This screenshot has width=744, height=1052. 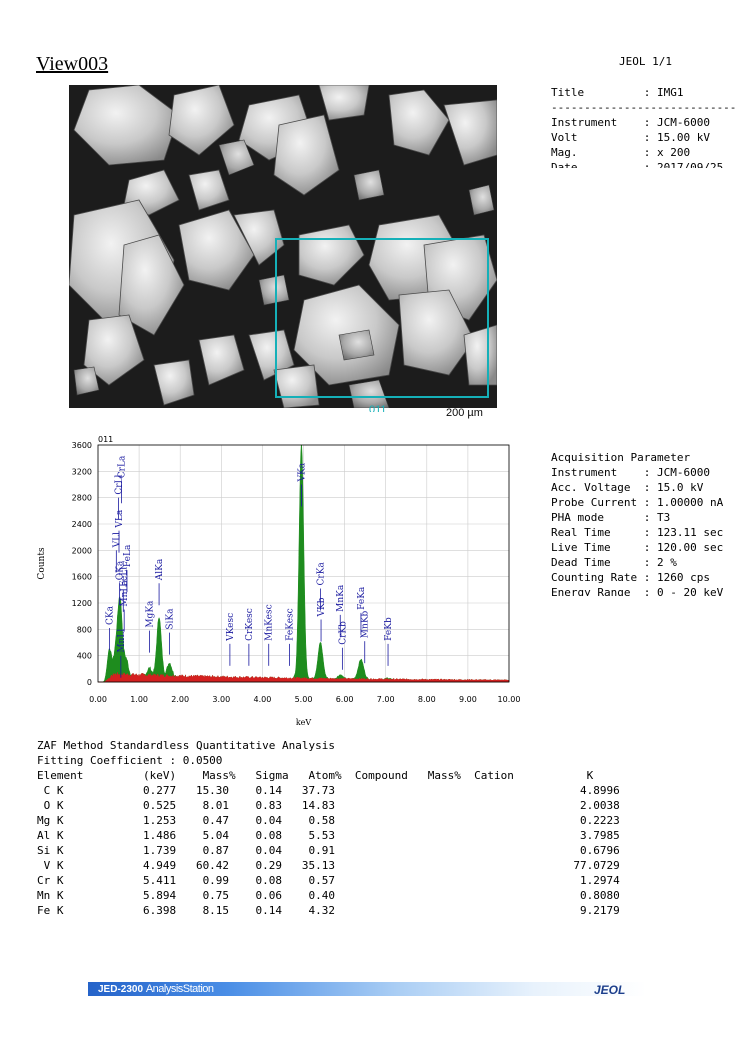 What do you see at coordinates (105, 439) in the screenshot?
I see `chart-title: 011` at bounding box center [105, 439].